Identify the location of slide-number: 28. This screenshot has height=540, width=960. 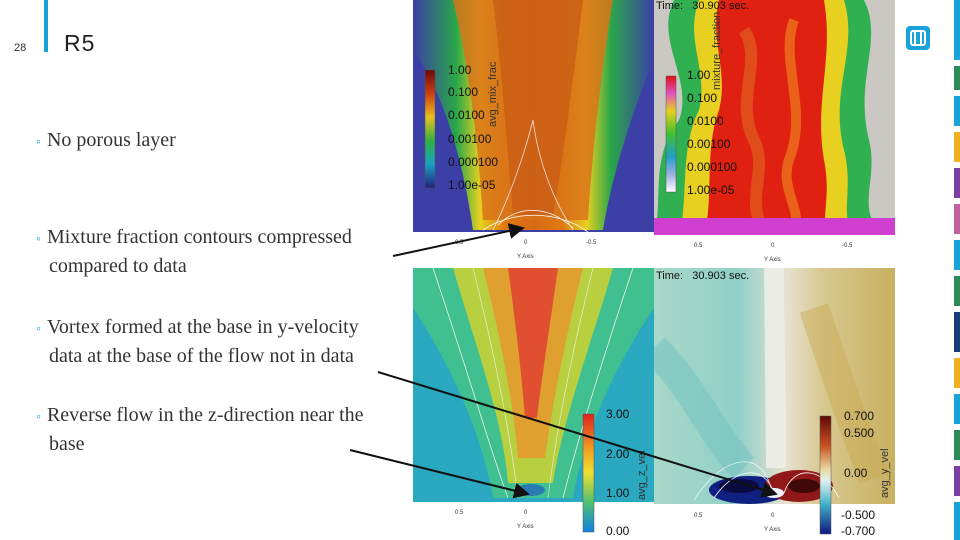
(20, 48).